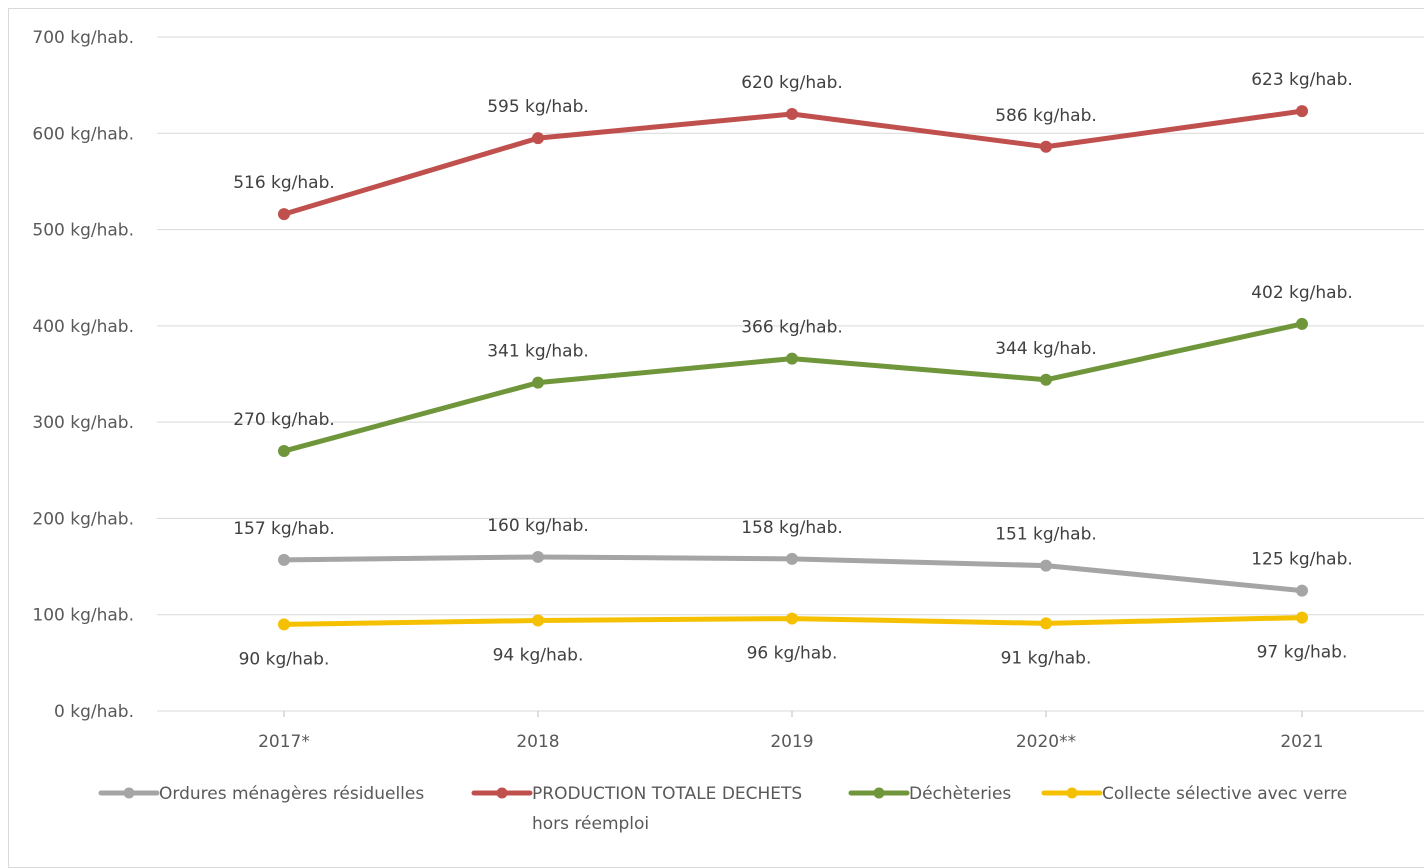  I want to click on y-tick-label: 100 kg/hab., so click(83, 616).